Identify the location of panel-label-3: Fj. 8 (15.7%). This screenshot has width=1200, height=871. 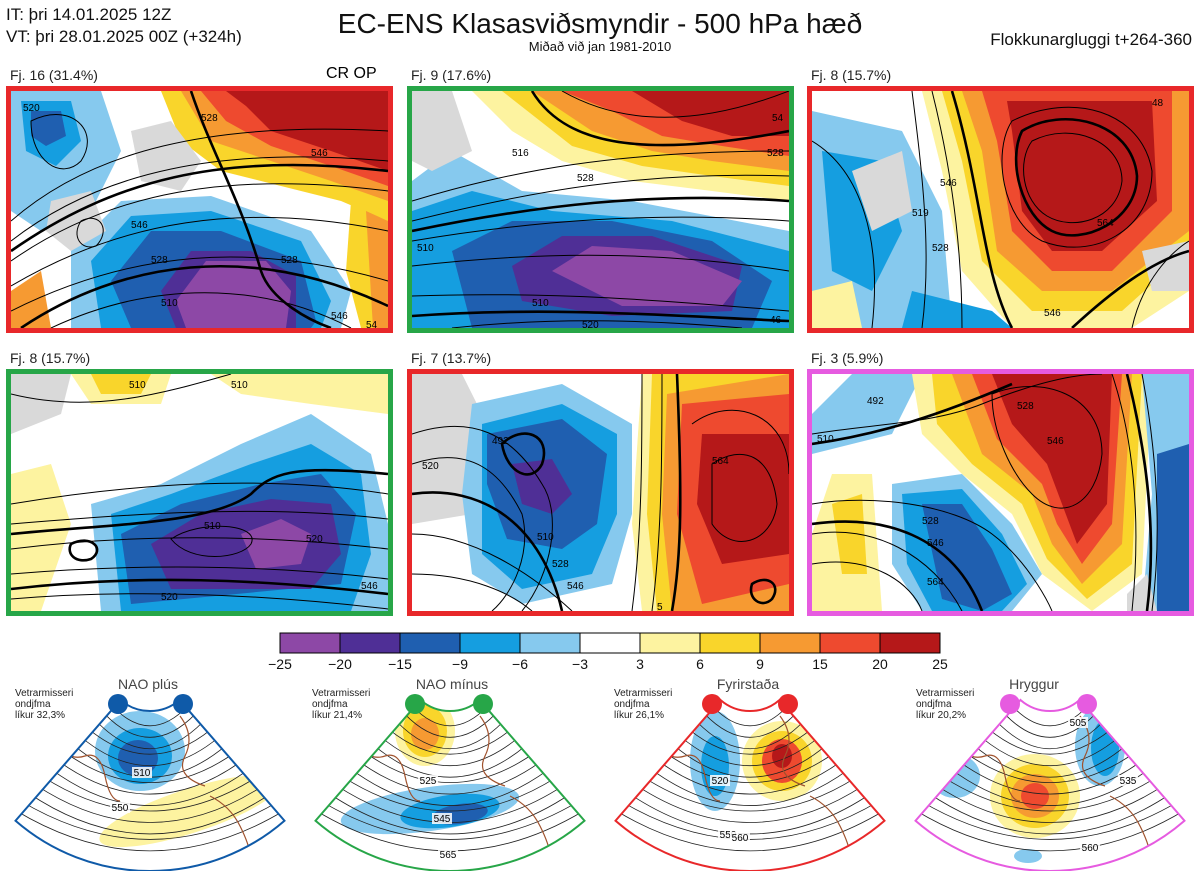
(851, 75).